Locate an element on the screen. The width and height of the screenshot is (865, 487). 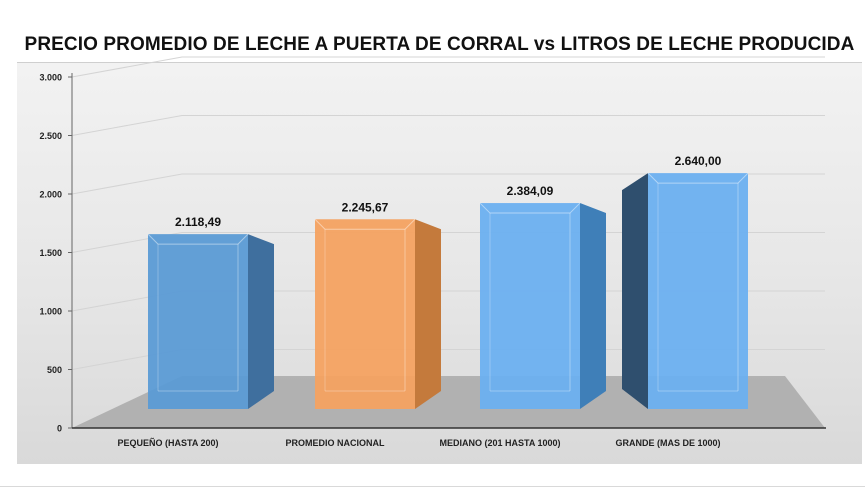
data-label: 2.118,49 is located at coordinates (198, 222).